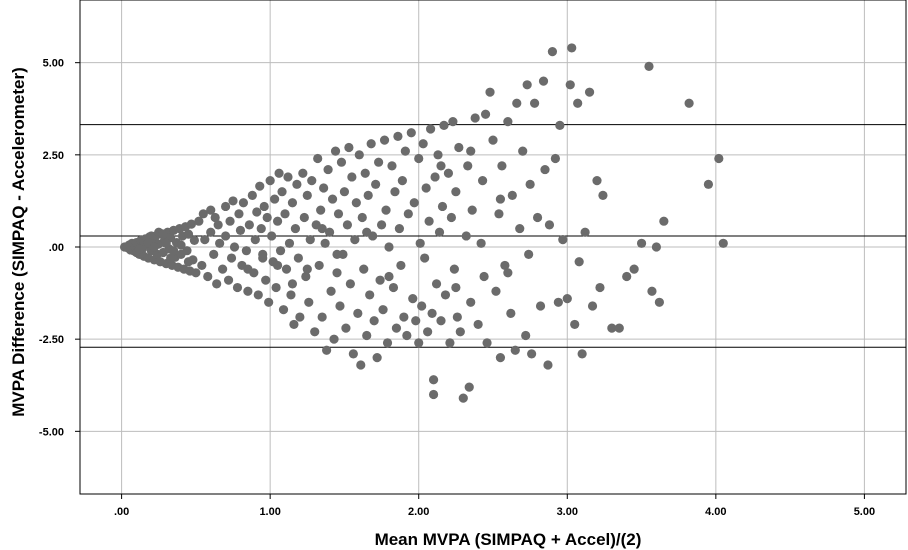 The image size is (908, 550). What do you see at coordinates (51, 432) in the screenshot?
I see `y-tick-label: -5.00` at bounding box center [51, 432].